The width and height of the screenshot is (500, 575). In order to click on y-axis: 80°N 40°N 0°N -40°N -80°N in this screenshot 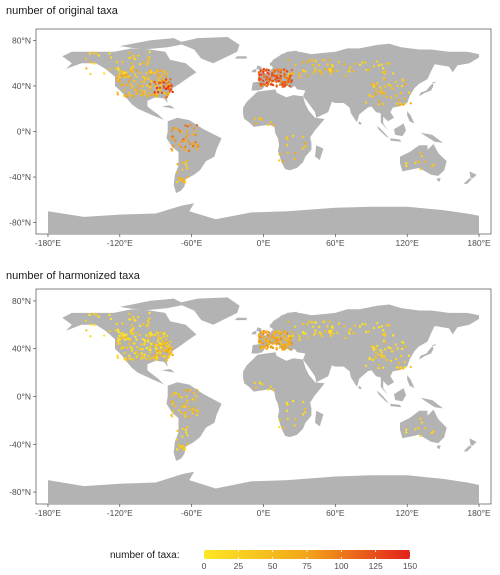, I will do `click(22, 396)`.